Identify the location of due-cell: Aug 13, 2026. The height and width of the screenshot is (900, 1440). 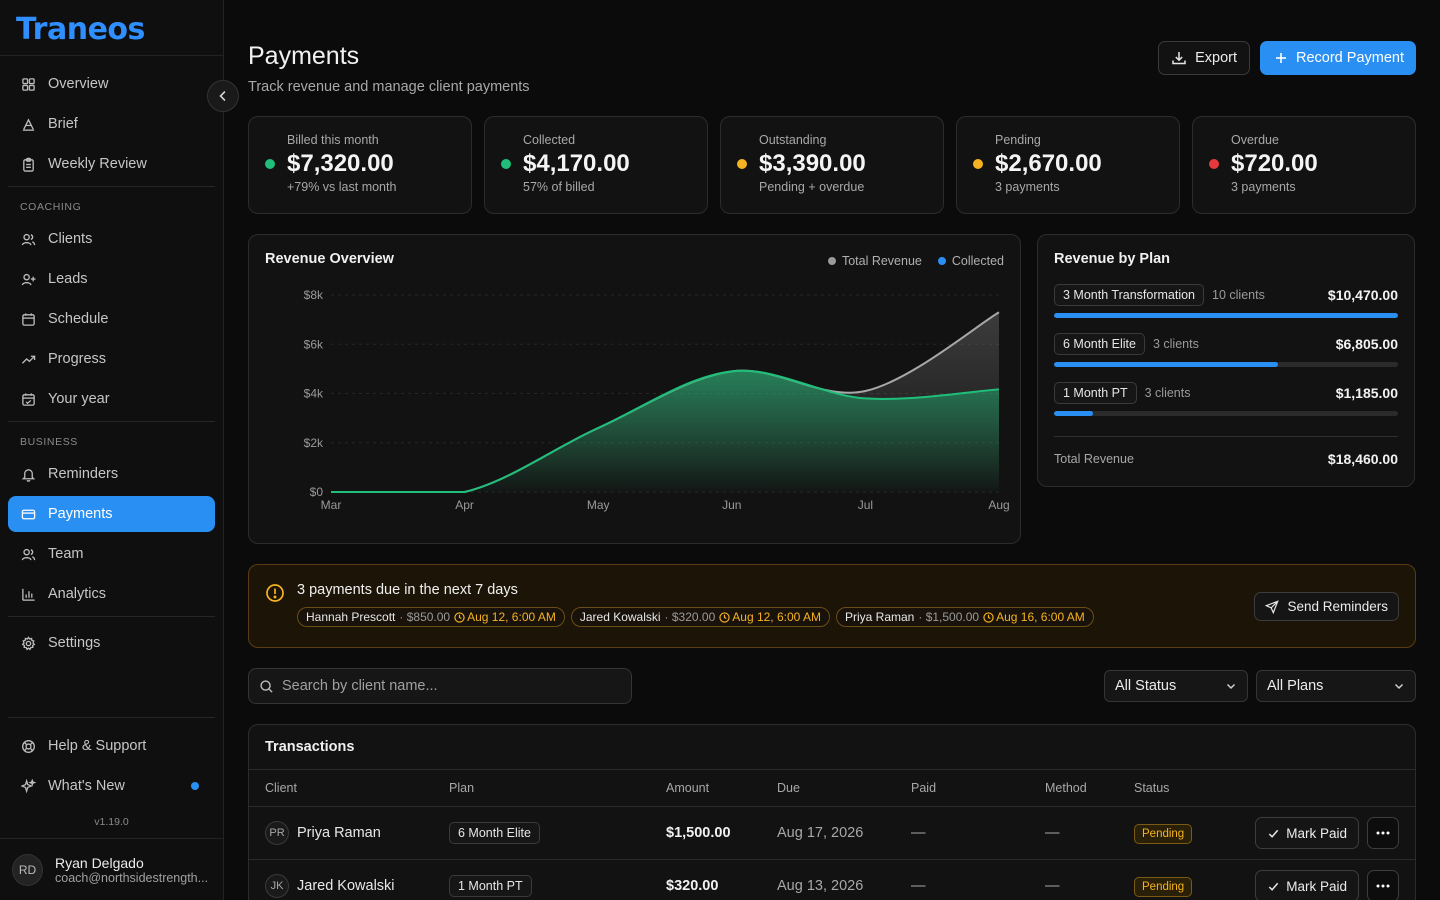
(820, 886).